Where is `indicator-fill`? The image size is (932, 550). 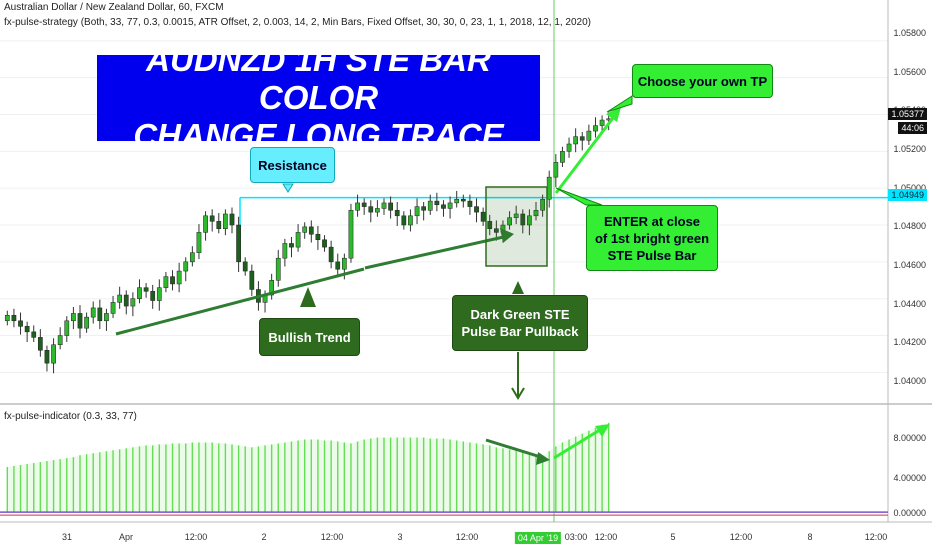 indicator-fill is located at coordinates (308, 467).